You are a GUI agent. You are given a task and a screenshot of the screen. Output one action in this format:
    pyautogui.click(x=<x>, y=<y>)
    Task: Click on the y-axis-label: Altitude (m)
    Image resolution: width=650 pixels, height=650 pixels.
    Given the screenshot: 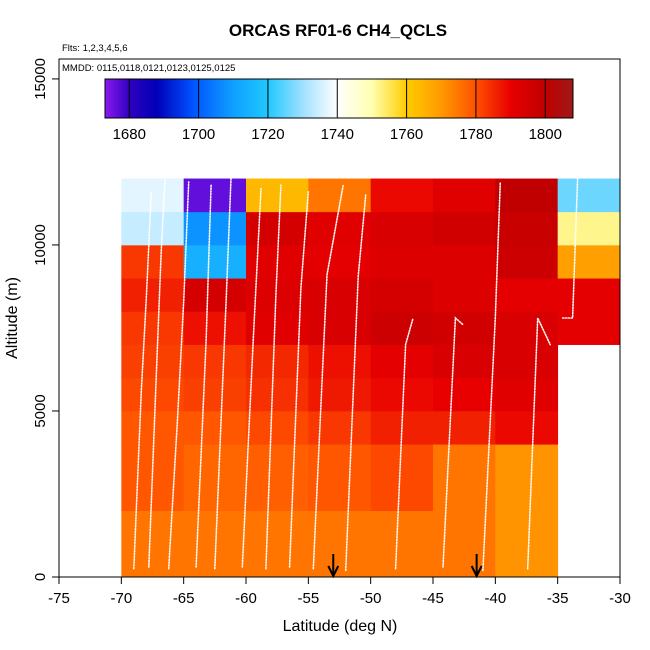 What is the action you would take?
    pyautogui.click(x=12, y=318)
    